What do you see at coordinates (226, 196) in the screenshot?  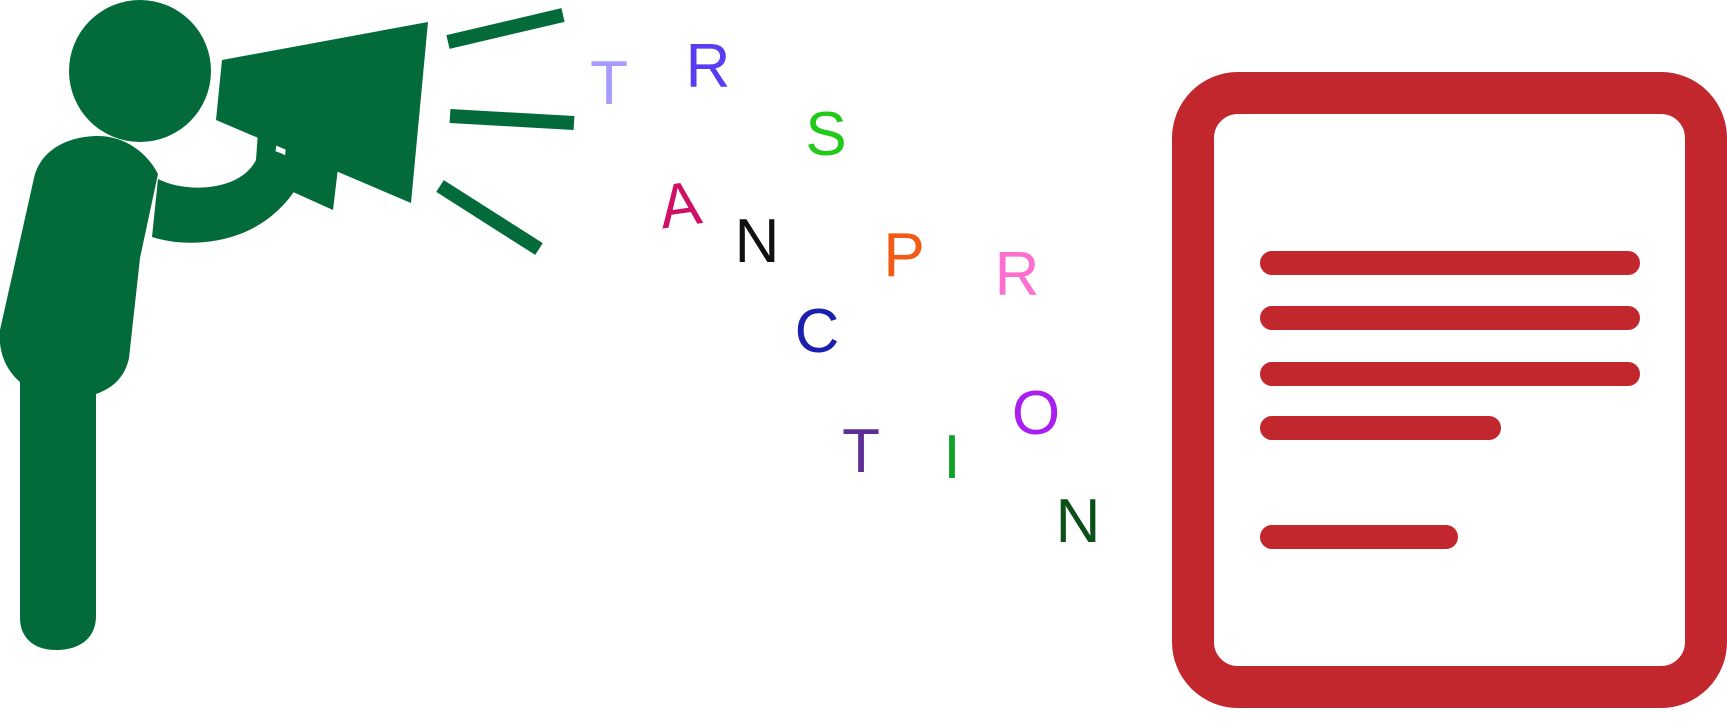 I see `person-arm` at bounding box center [226, 196].